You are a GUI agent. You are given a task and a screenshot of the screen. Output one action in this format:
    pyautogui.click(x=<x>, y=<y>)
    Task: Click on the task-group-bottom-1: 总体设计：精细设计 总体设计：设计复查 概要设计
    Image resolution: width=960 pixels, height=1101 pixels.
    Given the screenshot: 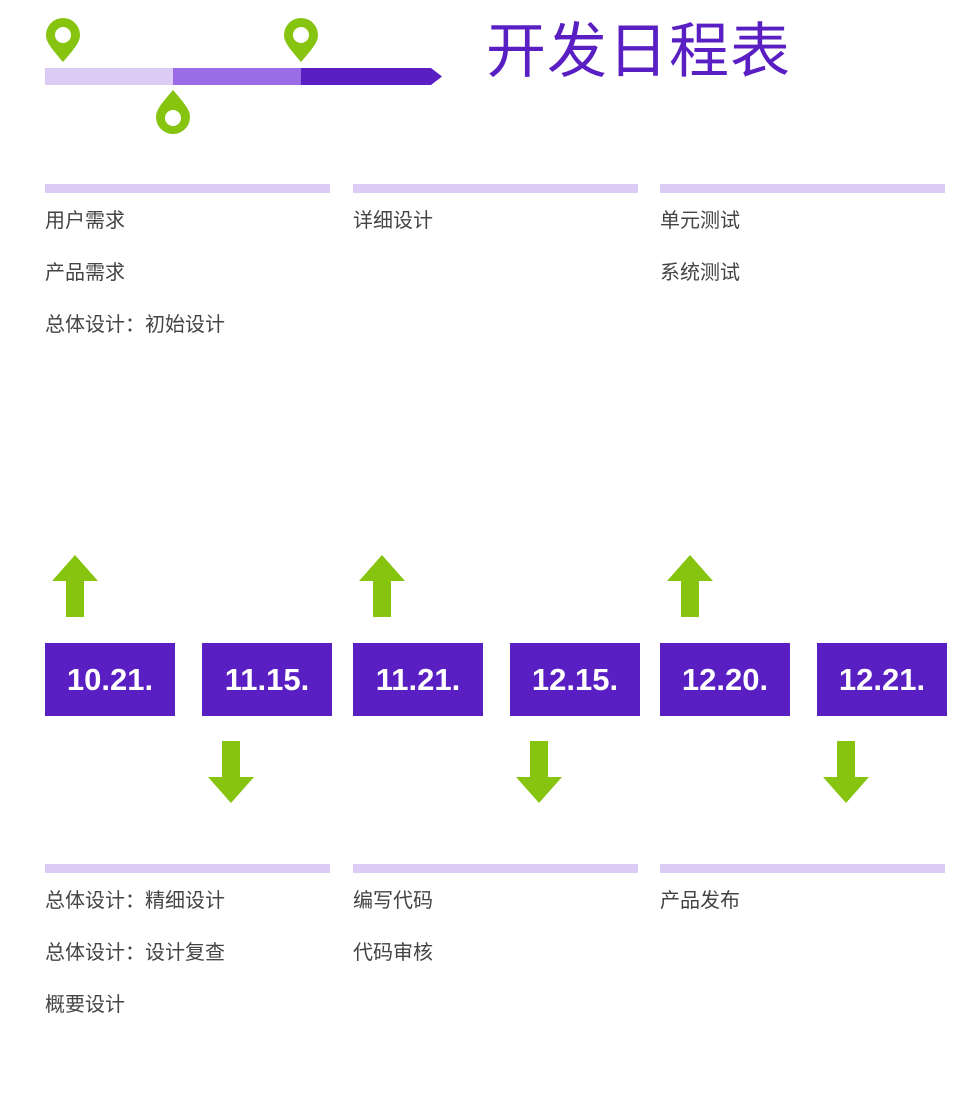 What is the action you would take?
    pyautogui.click(x=187, y=941)
    